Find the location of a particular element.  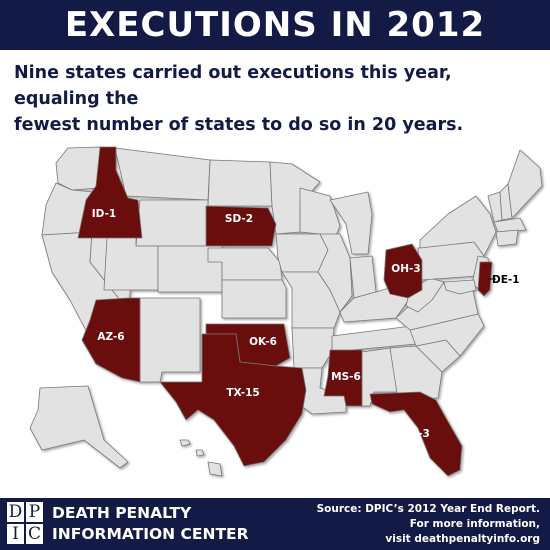

state-label-idaho: ID-1 is located at coordinates (104, 214).